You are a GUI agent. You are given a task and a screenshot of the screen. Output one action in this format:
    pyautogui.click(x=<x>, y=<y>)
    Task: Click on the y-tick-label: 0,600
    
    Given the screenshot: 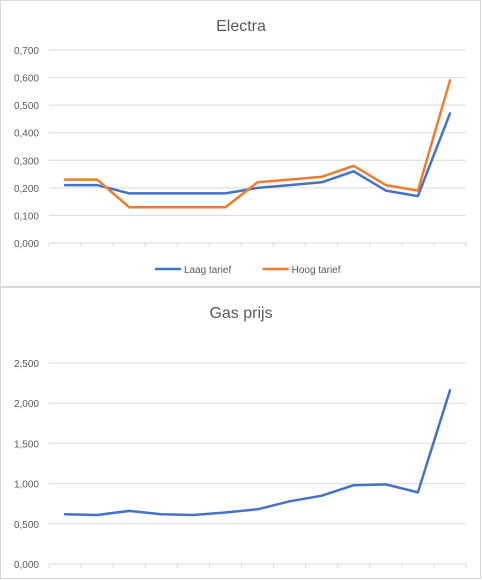 What is the action you would take?
    pyautogui.click(x=26, y=79)
    